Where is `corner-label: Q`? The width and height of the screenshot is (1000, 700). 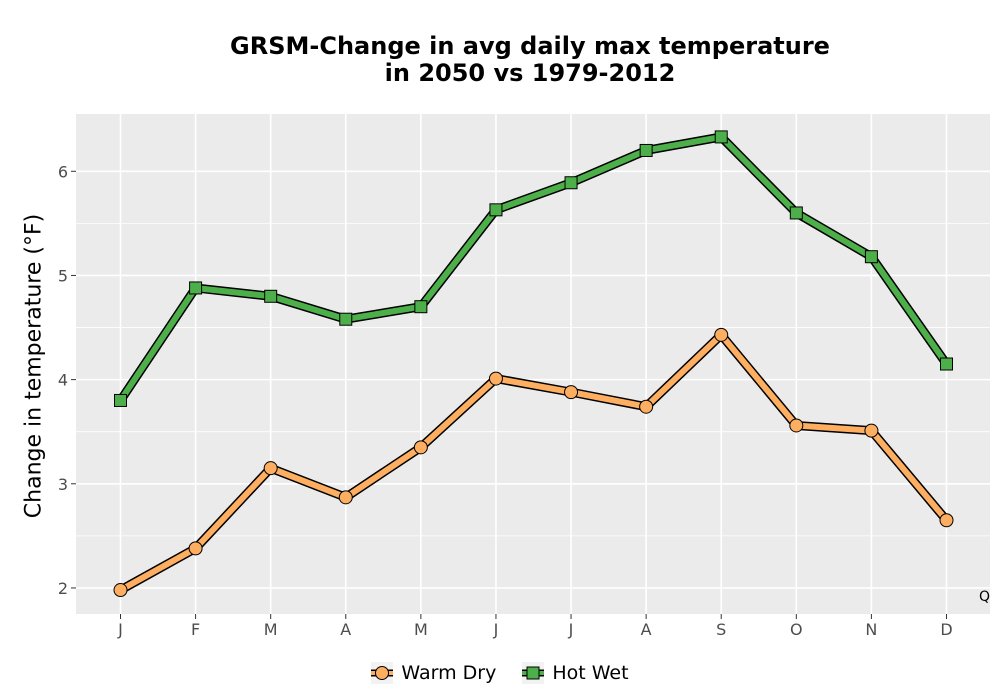 corner-label: Q is located at coordinates (985, 597).